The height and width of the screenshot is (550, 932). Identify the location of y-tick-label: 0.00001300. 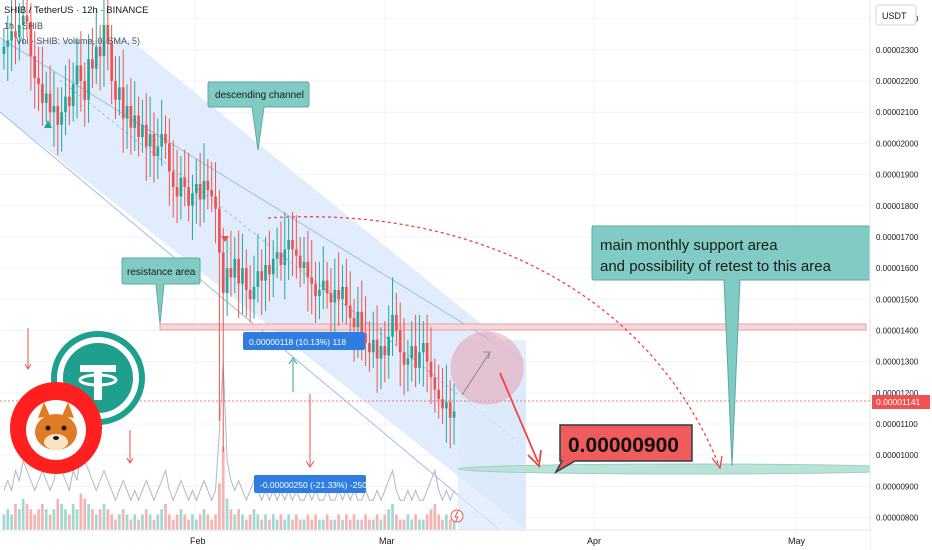
(897, 362).